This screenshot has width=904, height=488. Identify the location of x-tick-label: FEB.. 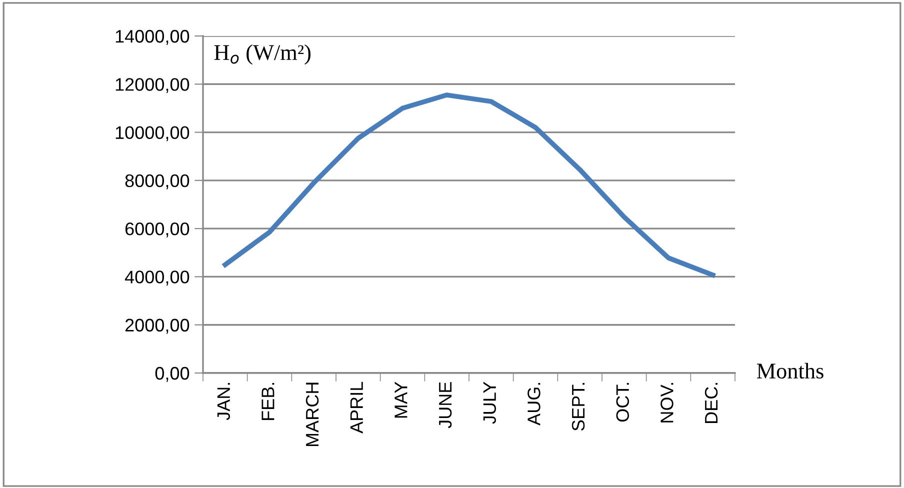
(268, 401).